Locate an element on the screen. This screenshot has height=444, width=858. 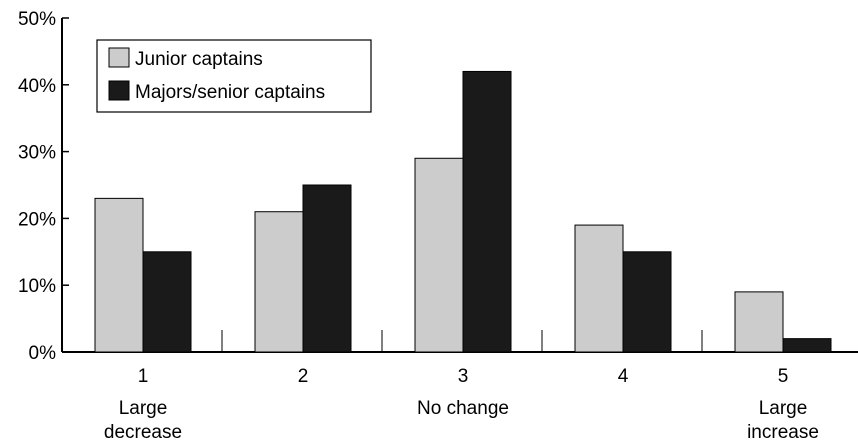
x-tick-label: 4 is located at coordinates (623, 376).